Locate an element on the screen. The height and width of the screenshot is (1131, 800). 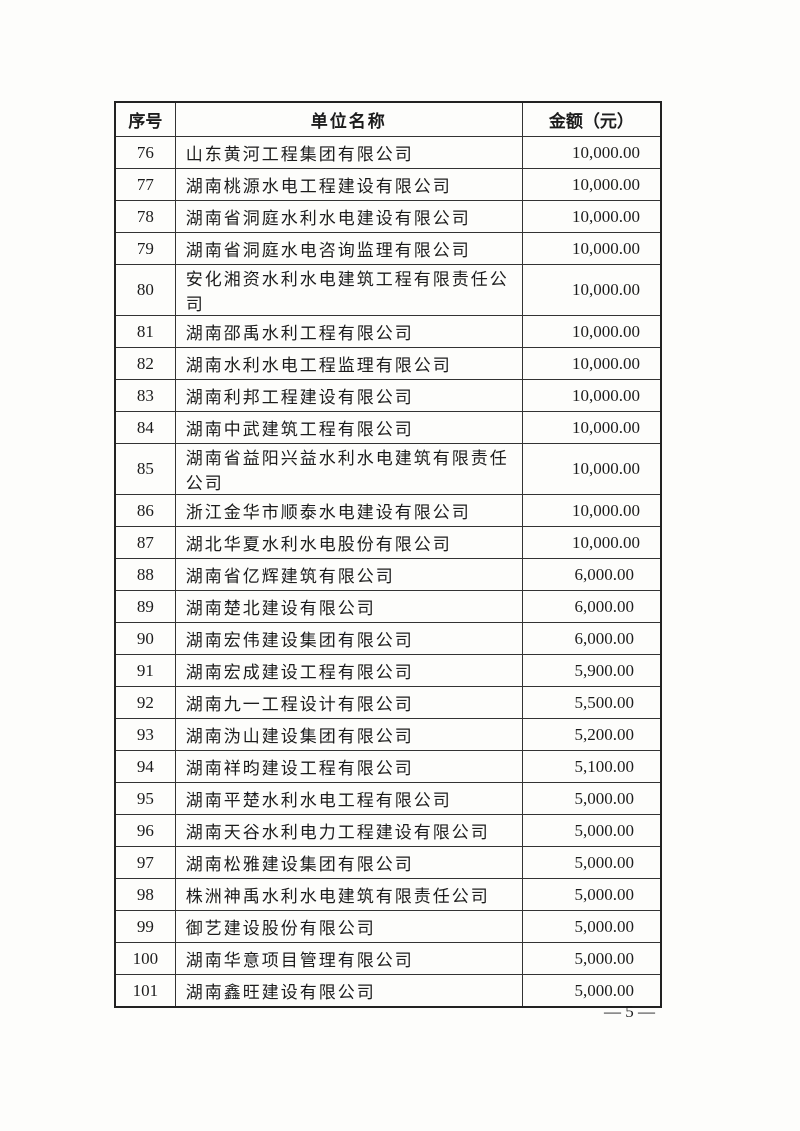
serial-cell: 79 is located at coordinates (145, 248).